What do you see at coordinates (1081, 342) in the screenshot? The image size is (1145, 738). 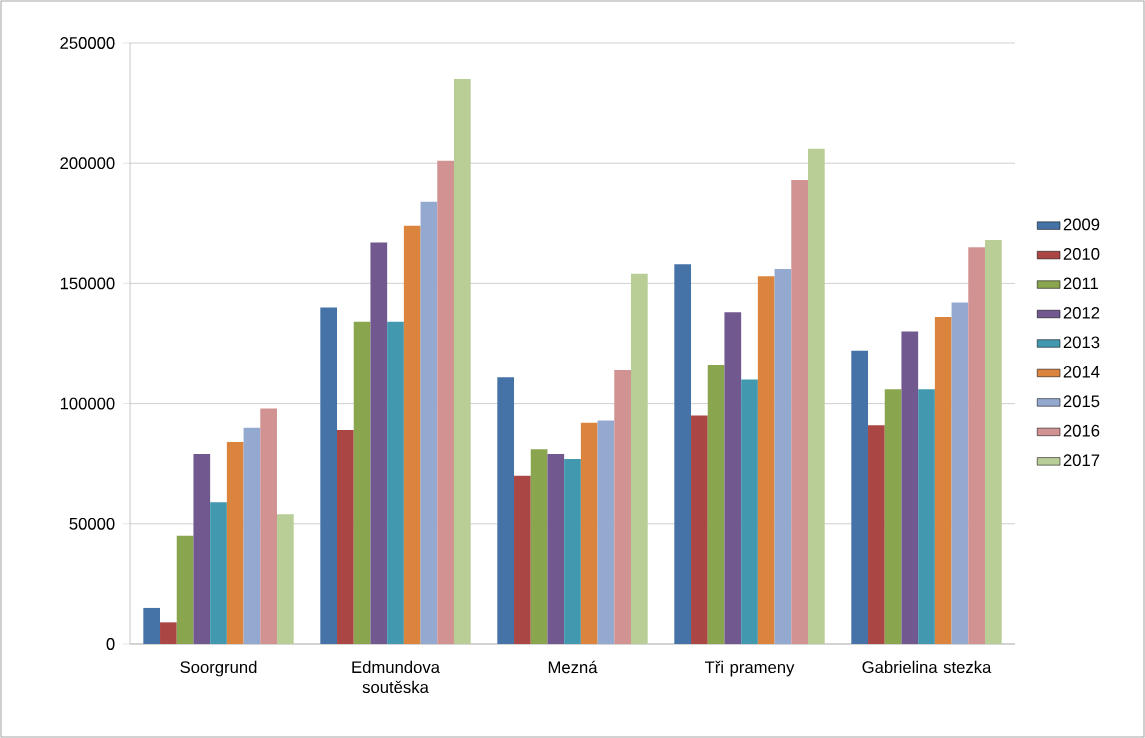 I see `legend-label: 2013` at bounding box center [1081, 342].